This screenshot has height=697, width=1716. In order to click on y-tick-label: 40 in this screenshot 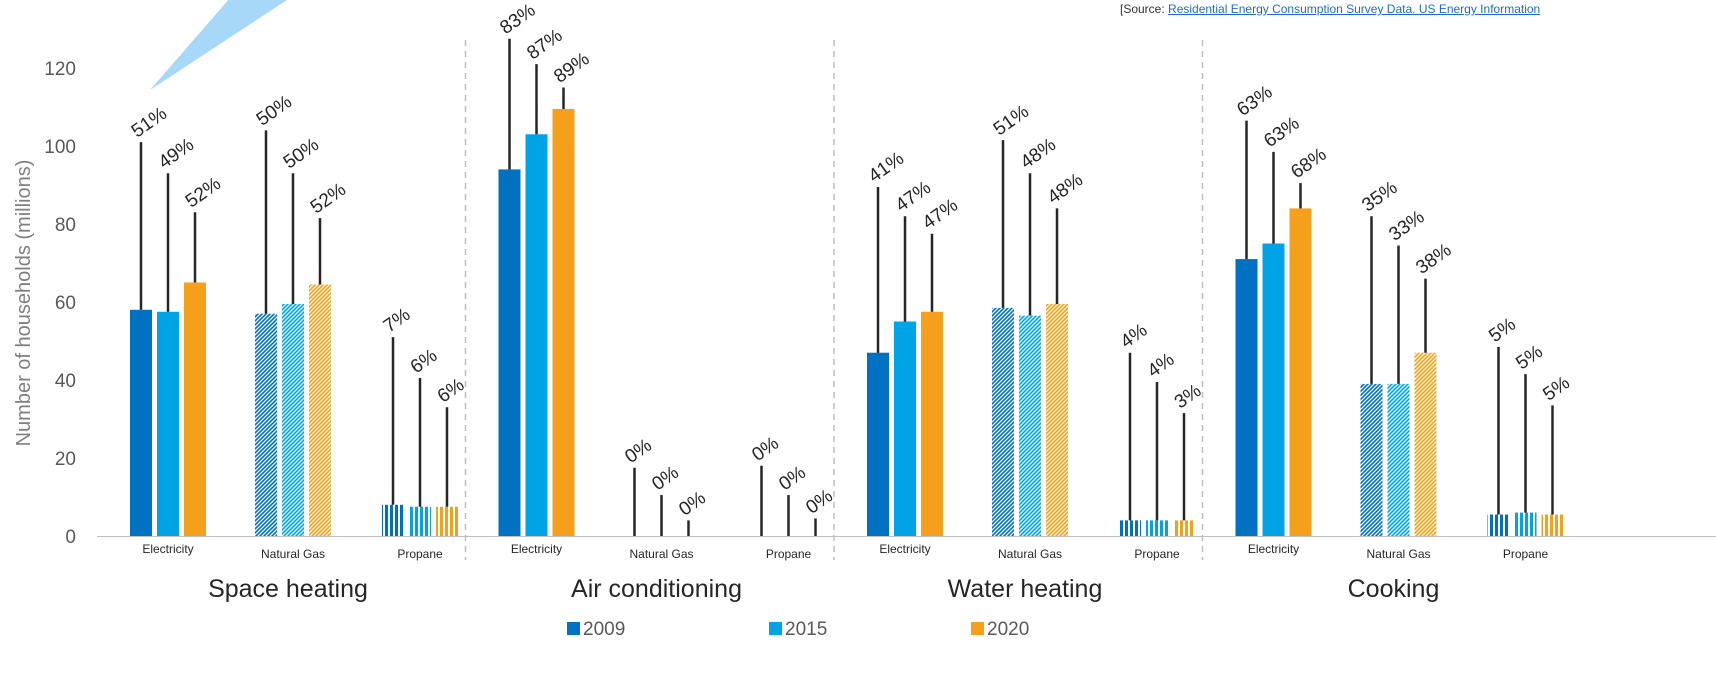, I will do `click(65, 381)`.